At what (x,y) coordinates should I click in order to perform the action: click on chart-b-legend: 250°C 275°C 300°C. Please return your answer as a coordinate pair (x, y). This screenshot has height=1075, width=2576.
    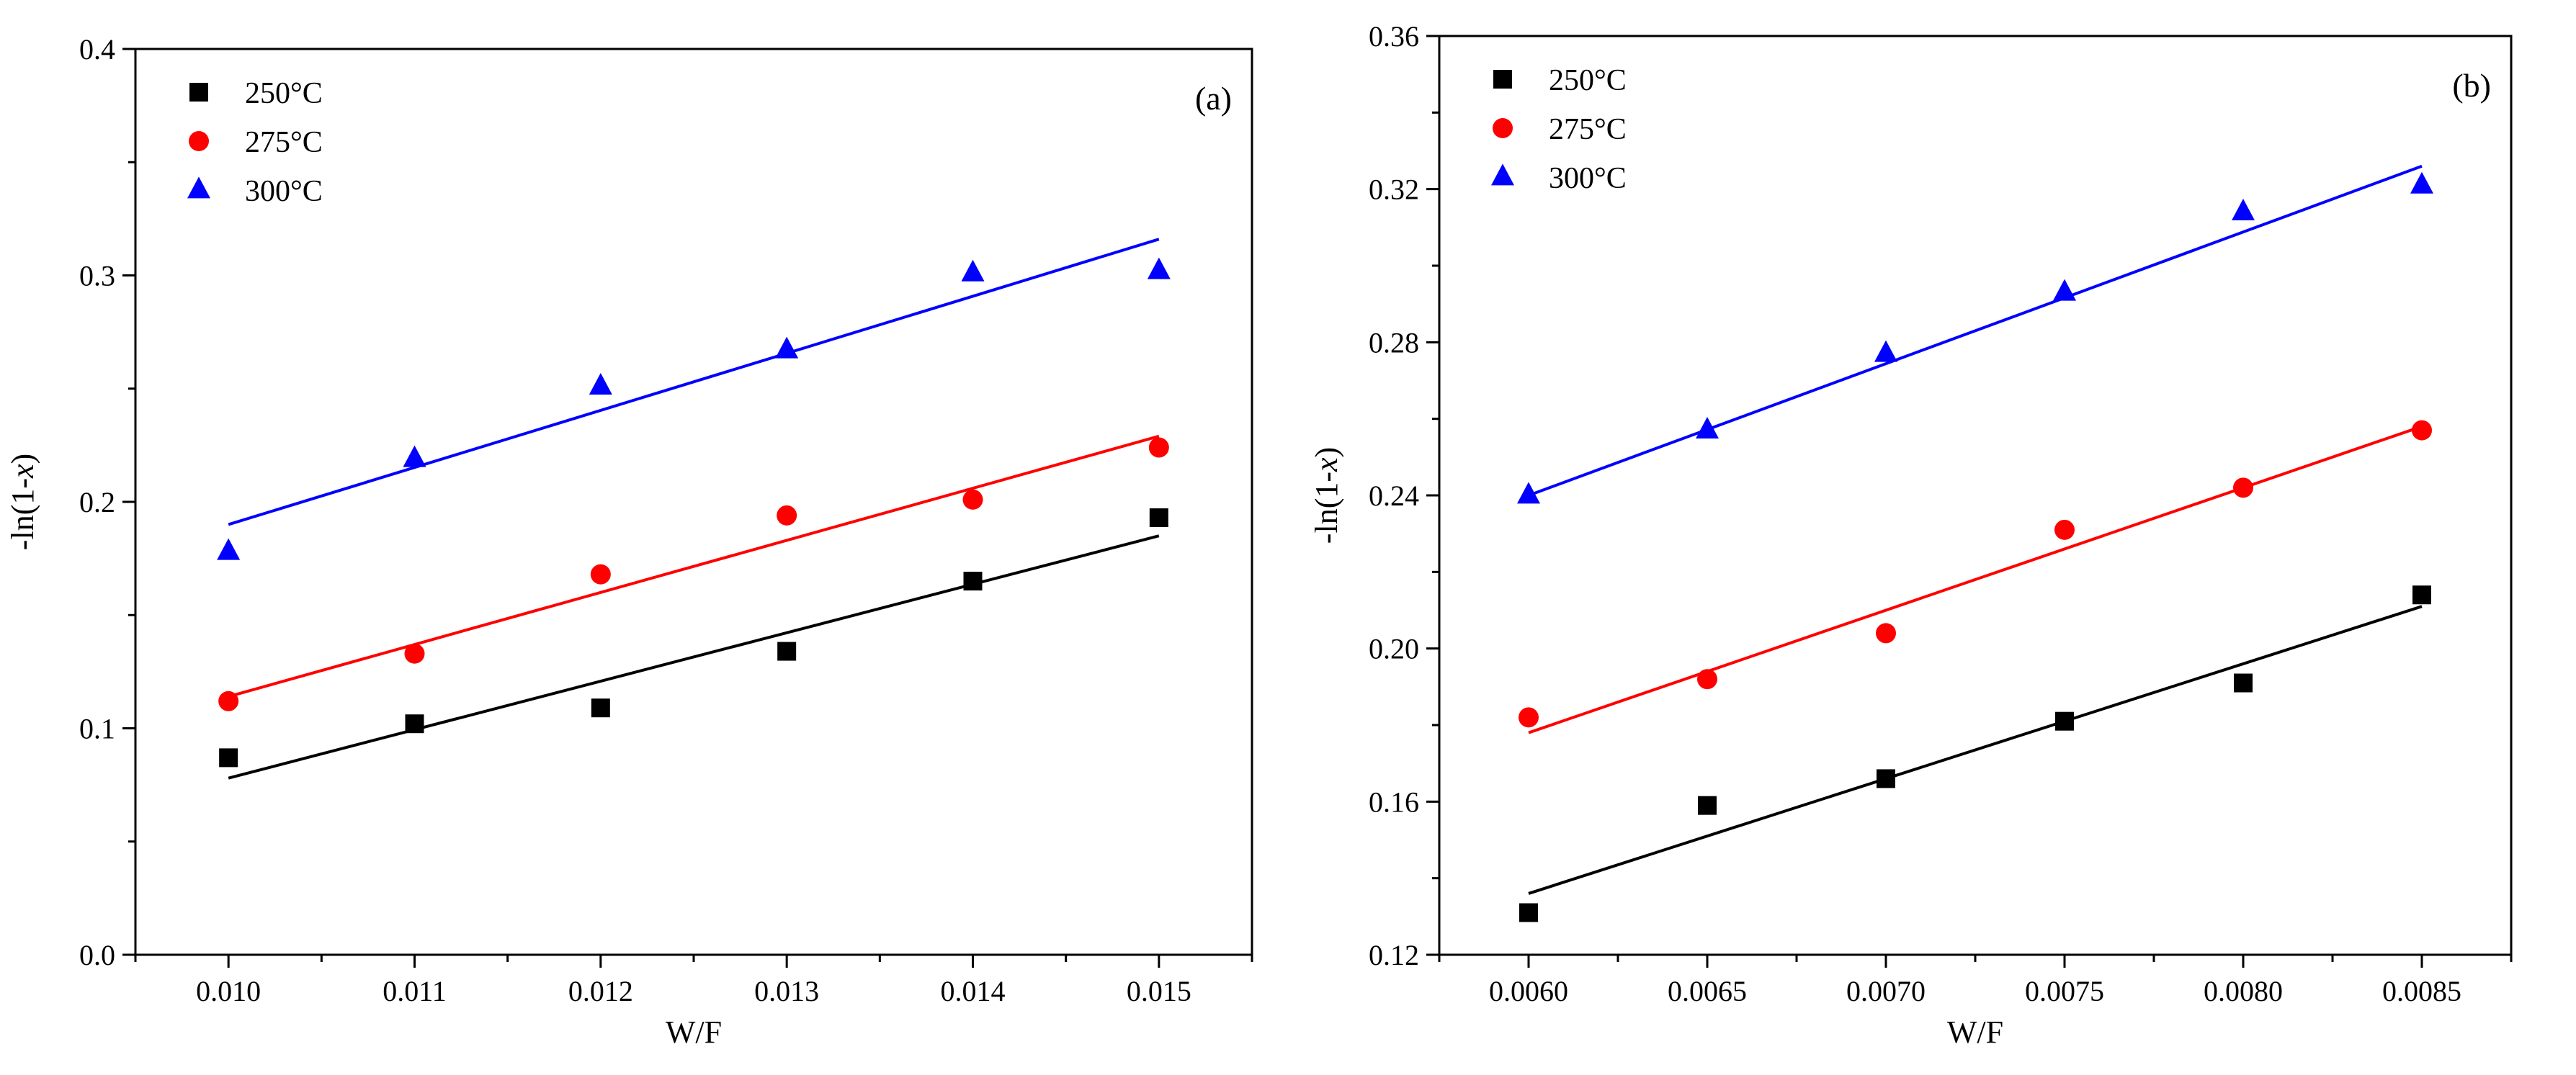
    Looking at the image, I should click on (1559, 129).